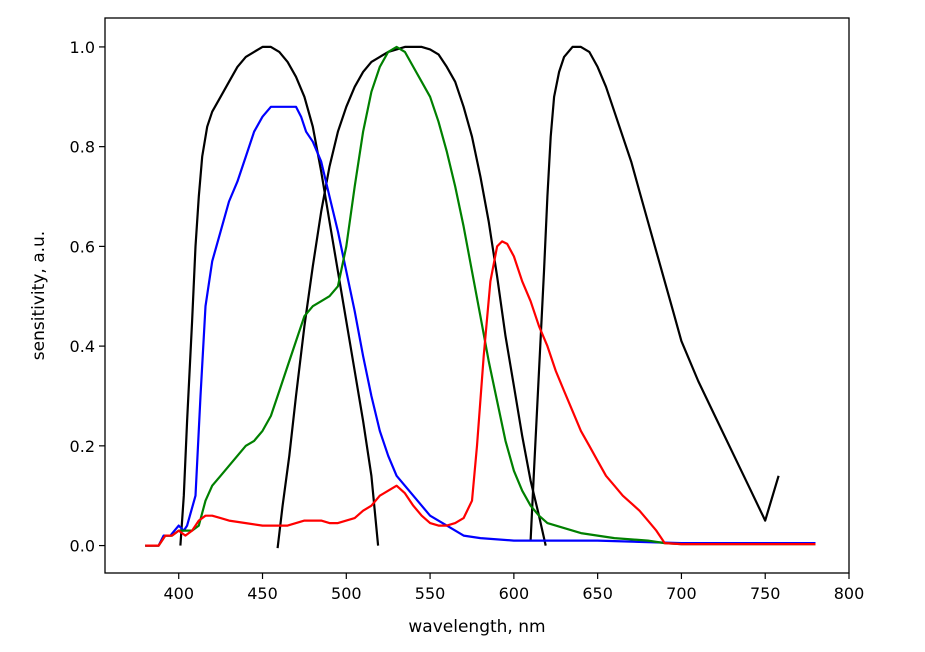 The height and width of the screenshot is (652, 925). What do you see at coordinates (82, 546) in the screenshot?
I see `y-tick-label: 0.0` at bounding box center [82, 546].